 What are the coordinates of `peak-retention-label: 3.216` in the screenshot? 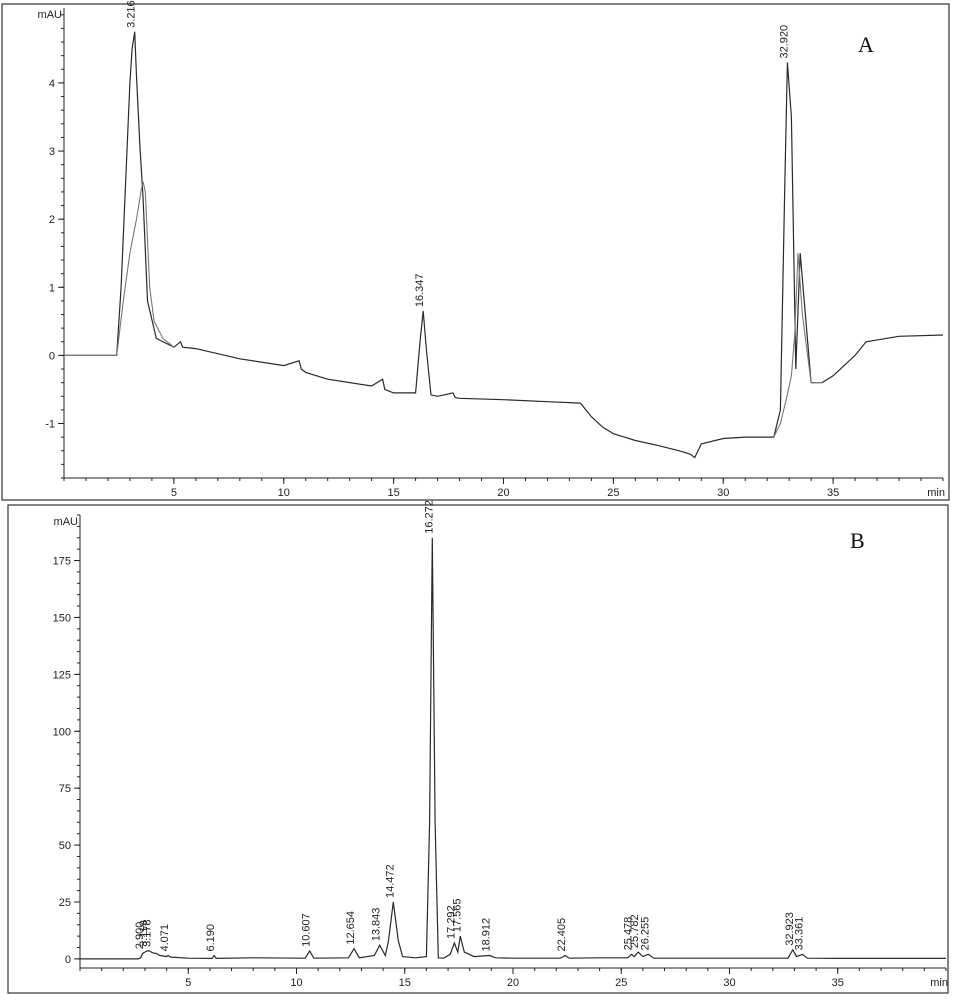 It's located at (132, 14).